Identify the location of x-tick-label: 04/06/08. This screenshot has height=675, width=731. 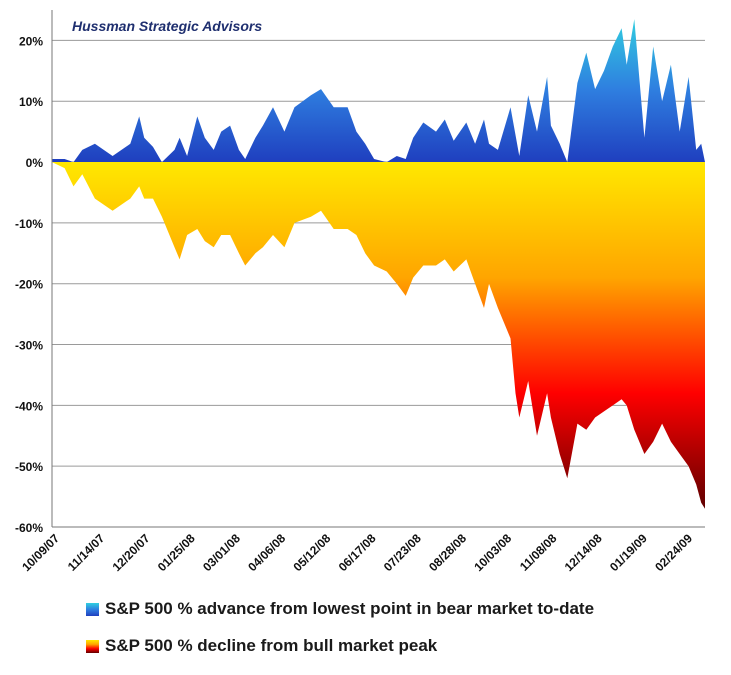
(266, 552).